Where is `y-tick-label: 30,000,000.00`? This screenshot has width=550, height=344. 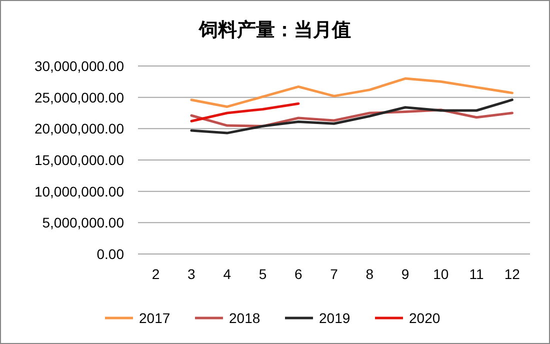
y-tick-label: 30,000,000.00 is located at coordinates (79, 66).